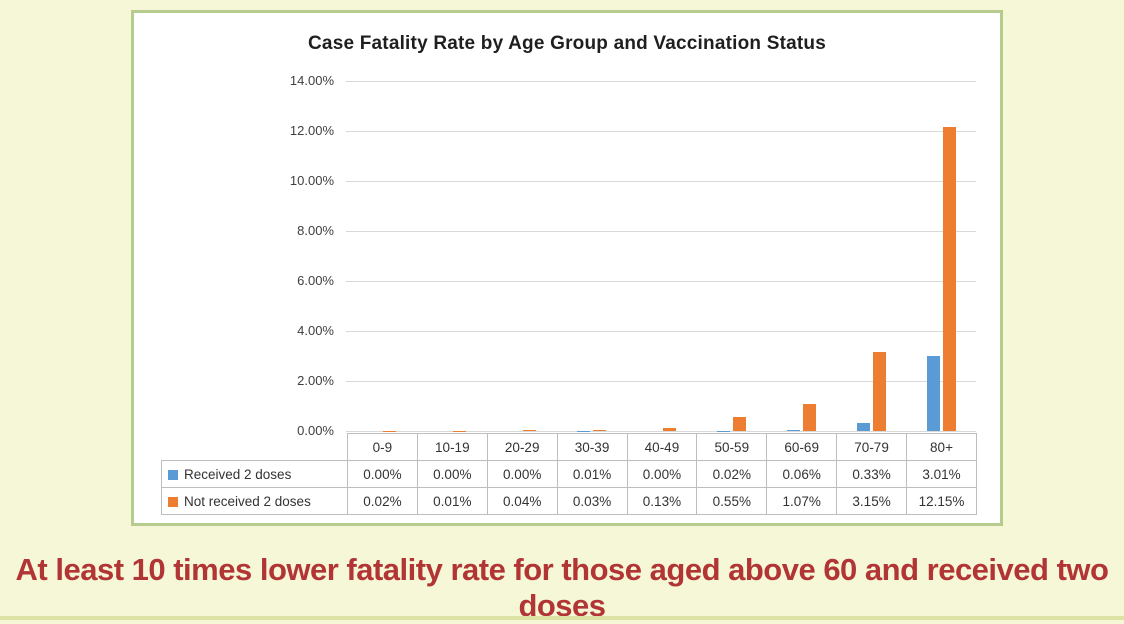 The image size is (1124, 624). I want to click on bottom-strip, so click(562, 618).